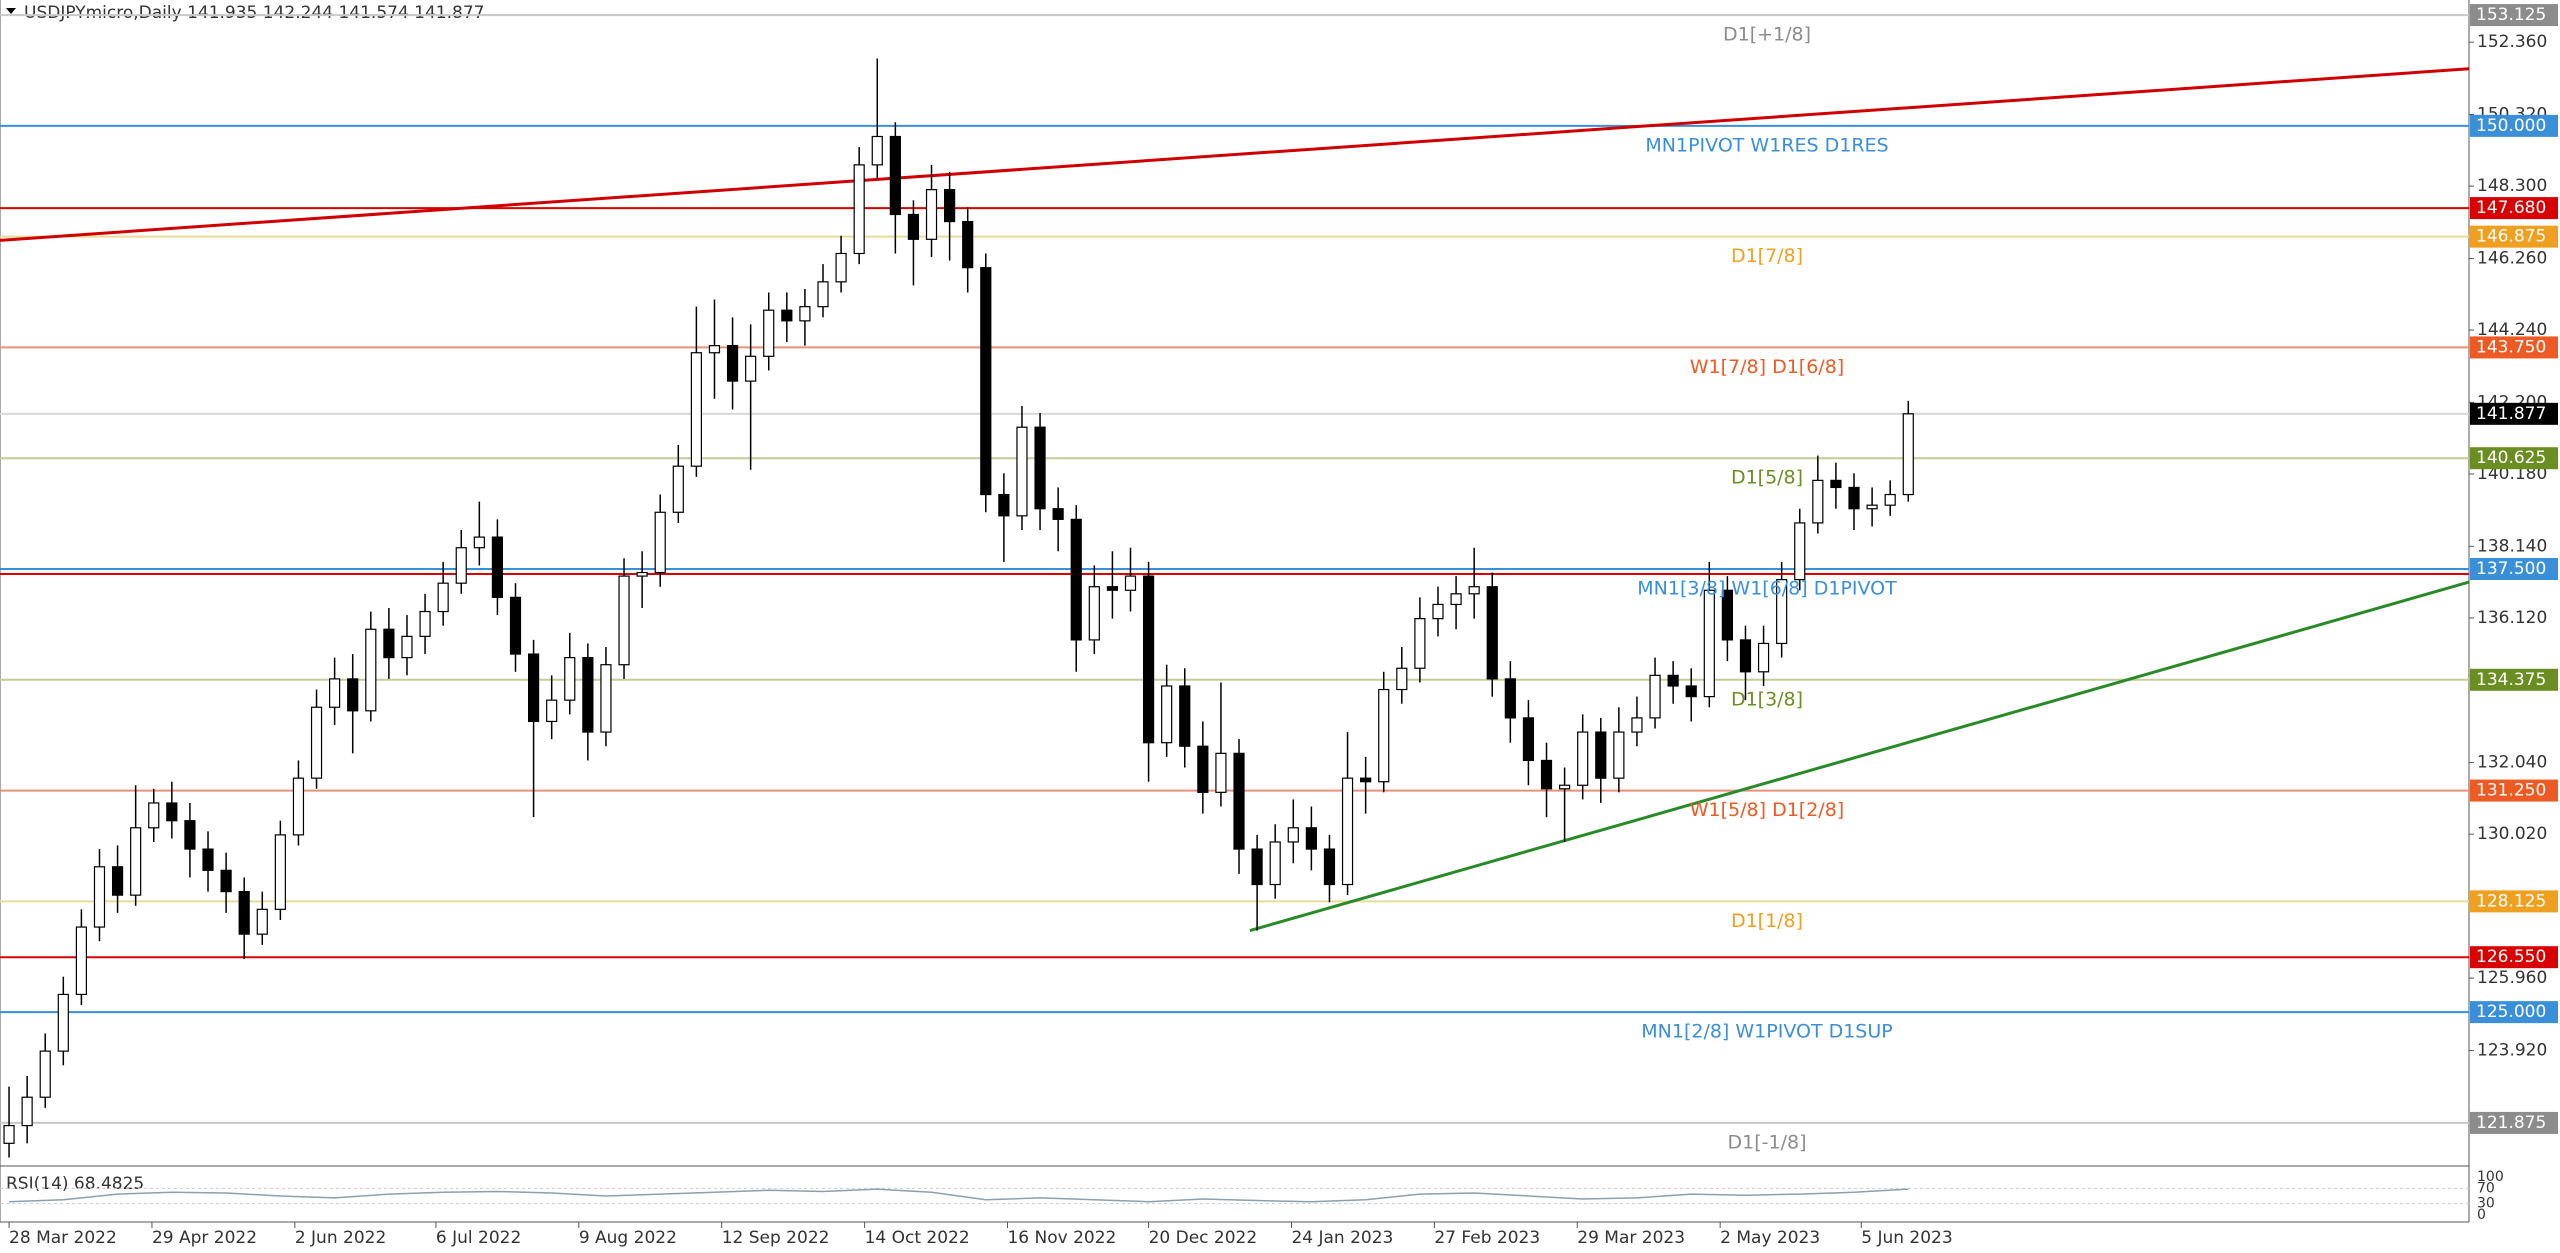 This screenshot has width=2560, height=1253. What do you see at coordinates (1631, 1238) in the screenshot?
I see `x-tick-label: 29 Mar 2023` at bounding box center [1631, 1238].